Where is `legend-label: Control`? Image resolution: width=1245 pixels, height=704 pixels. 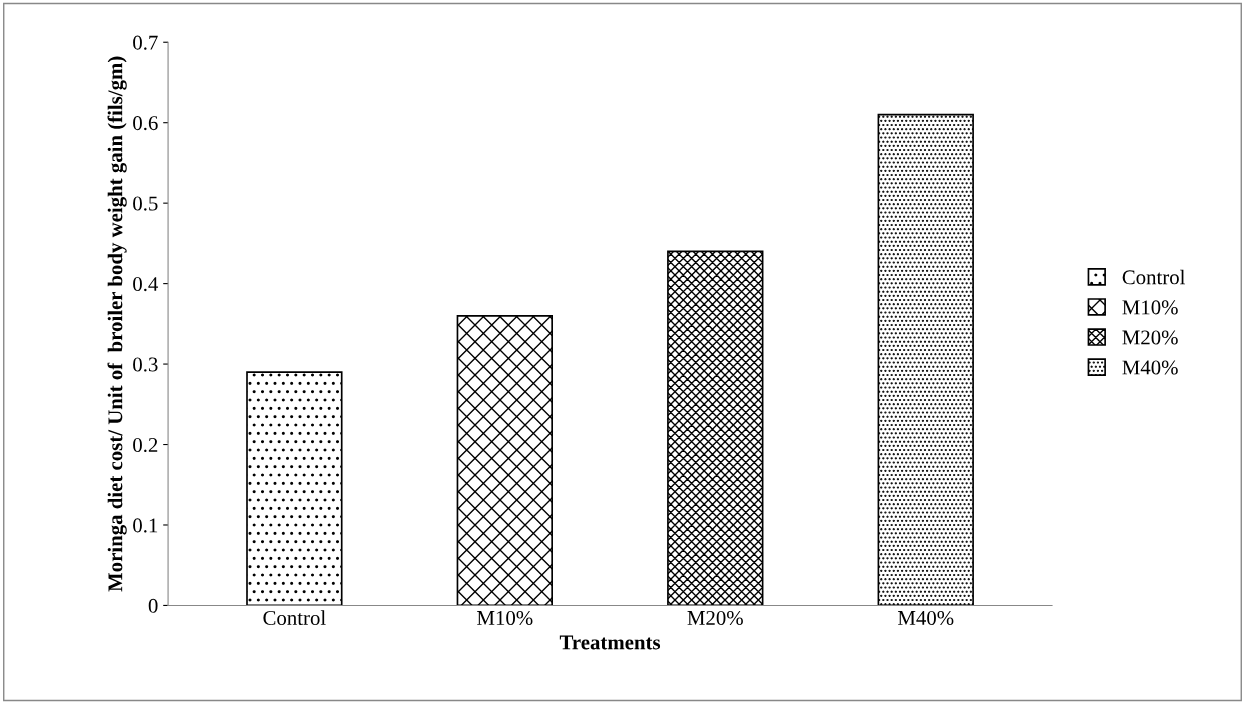
legend-label: Control is located at coordinates (1154, 277).